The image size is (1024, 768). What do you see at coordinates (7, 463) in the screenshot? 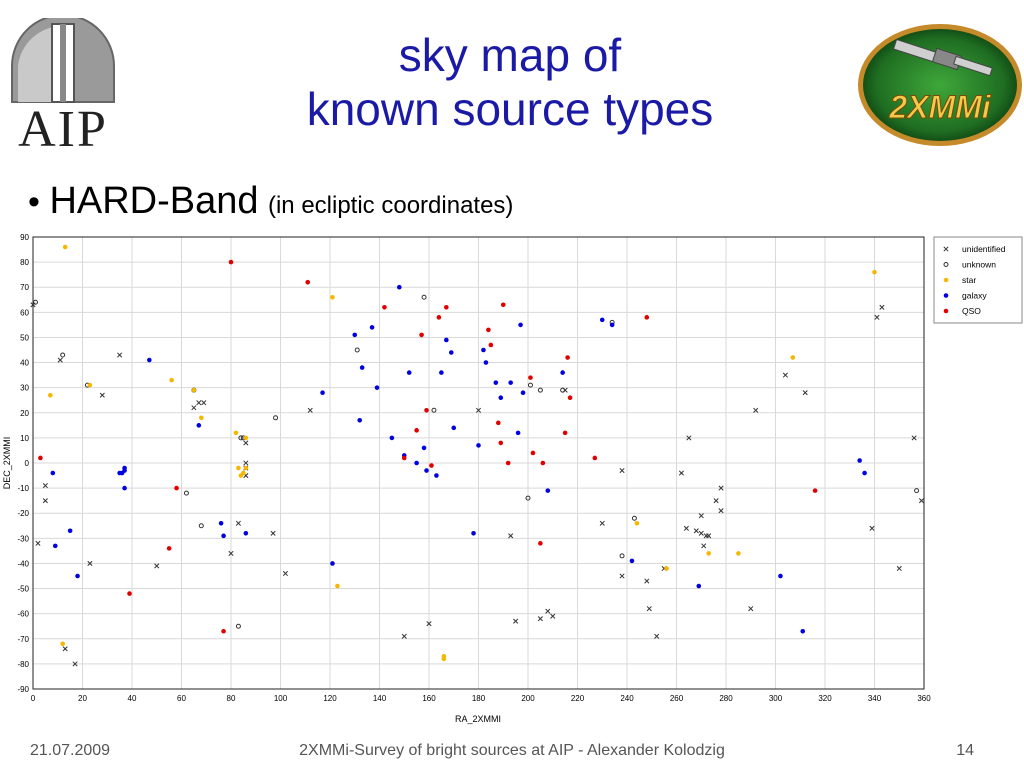
I see `y-axis-label: DEC_2XMMI` at bounding box center [7, 463].